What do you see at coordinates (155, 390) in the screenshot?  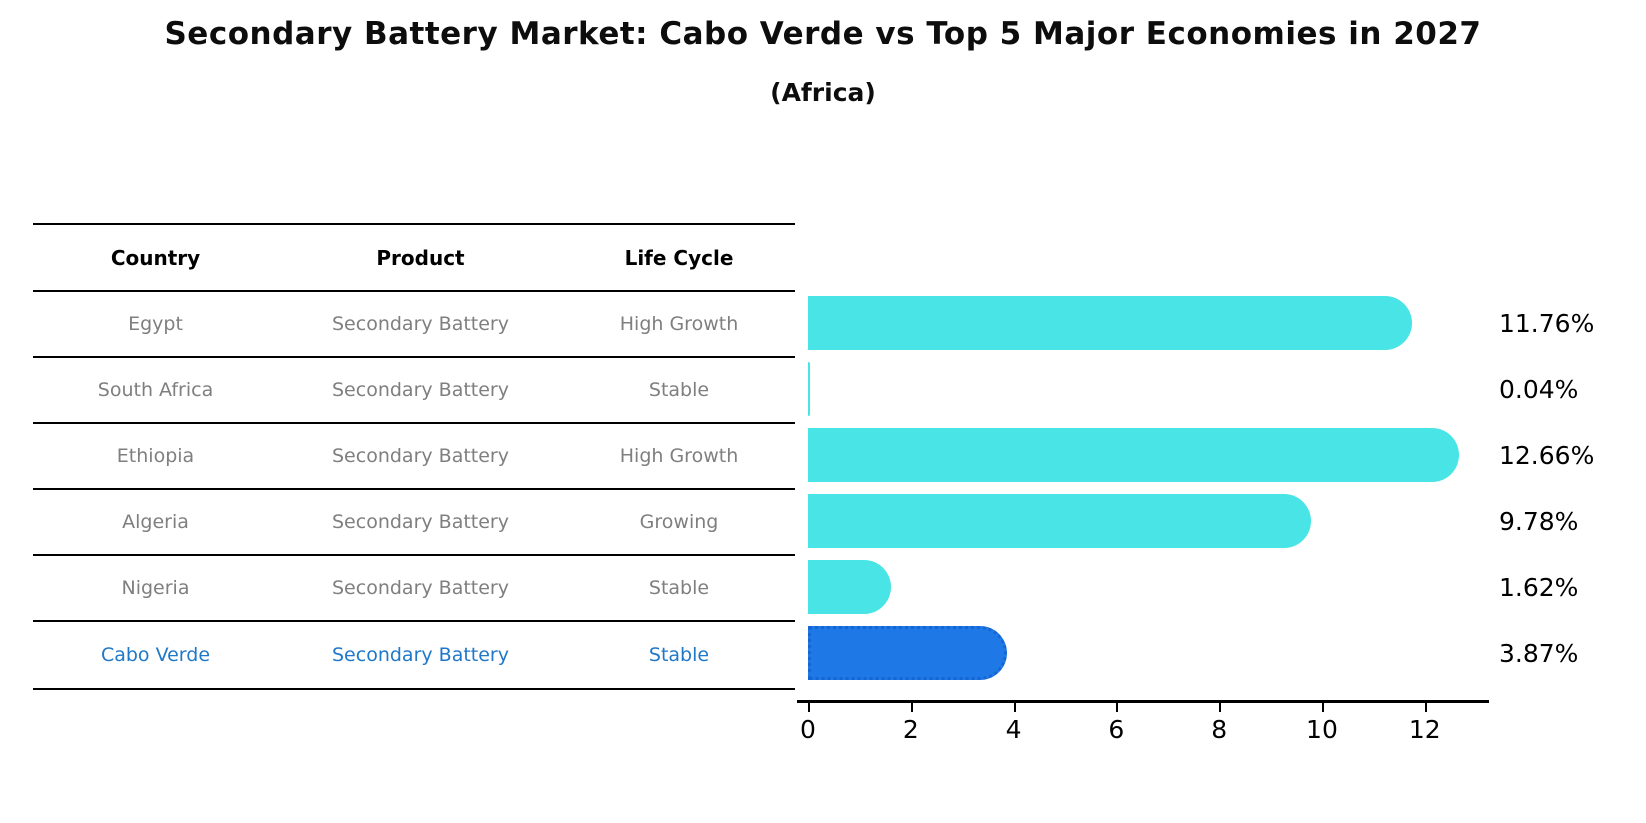 I see `cell-country: South Africa` at bounding box center [155, 390].